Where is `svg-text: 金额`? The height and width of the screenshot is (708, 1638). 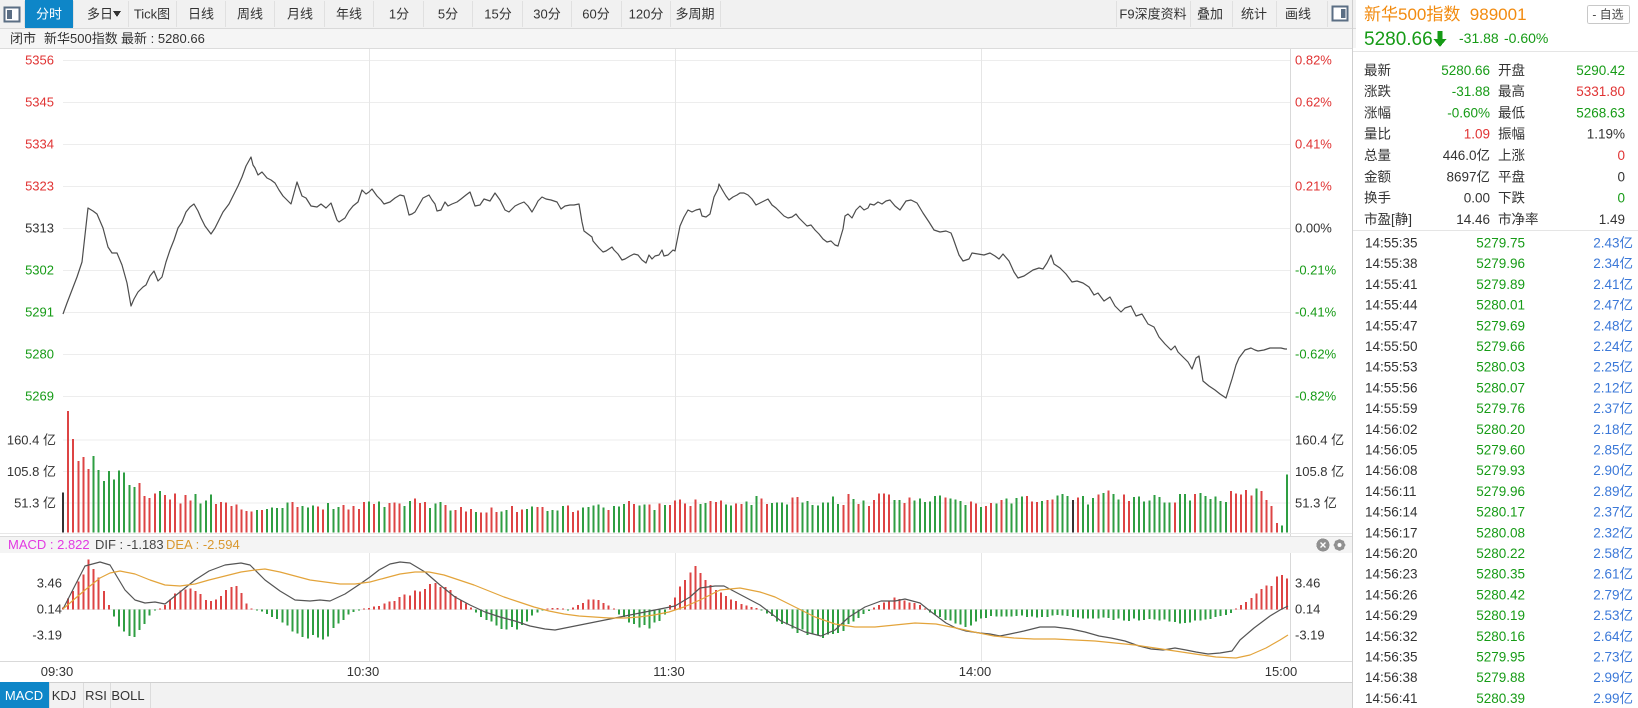 svg-text: 金额 is located at coordinates (1378, 176).